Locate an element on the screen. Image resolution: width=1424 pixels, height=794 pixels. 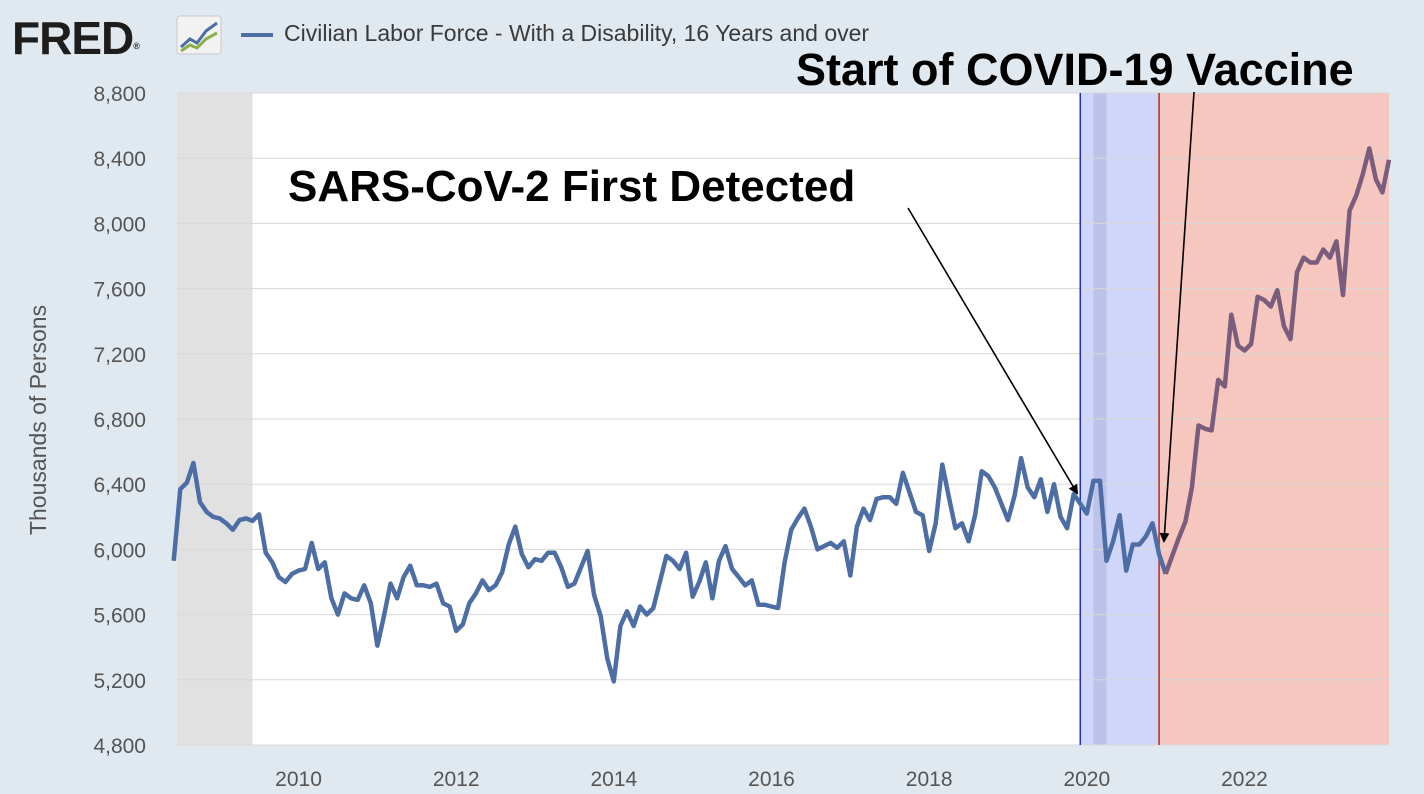
x-tick-label: 2022 is located at coordinates (1244, 779).